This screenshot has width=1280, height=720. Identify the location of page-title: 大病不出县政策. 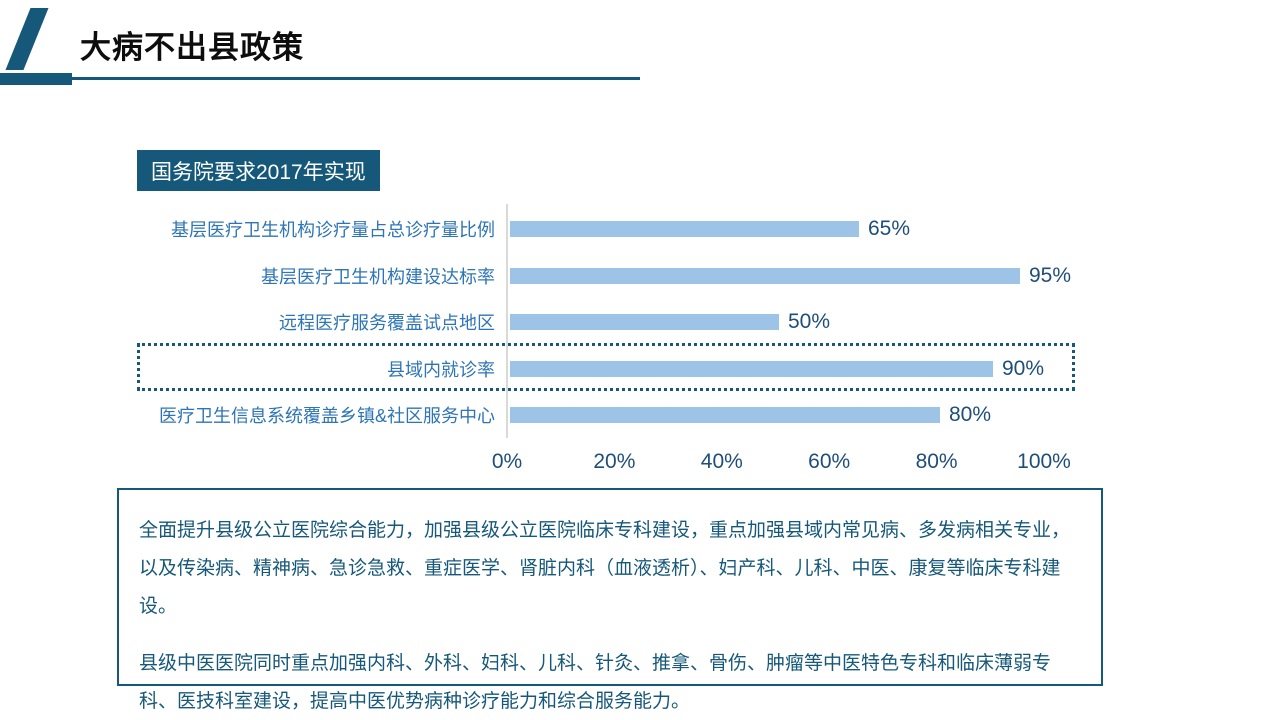
(192, 47).